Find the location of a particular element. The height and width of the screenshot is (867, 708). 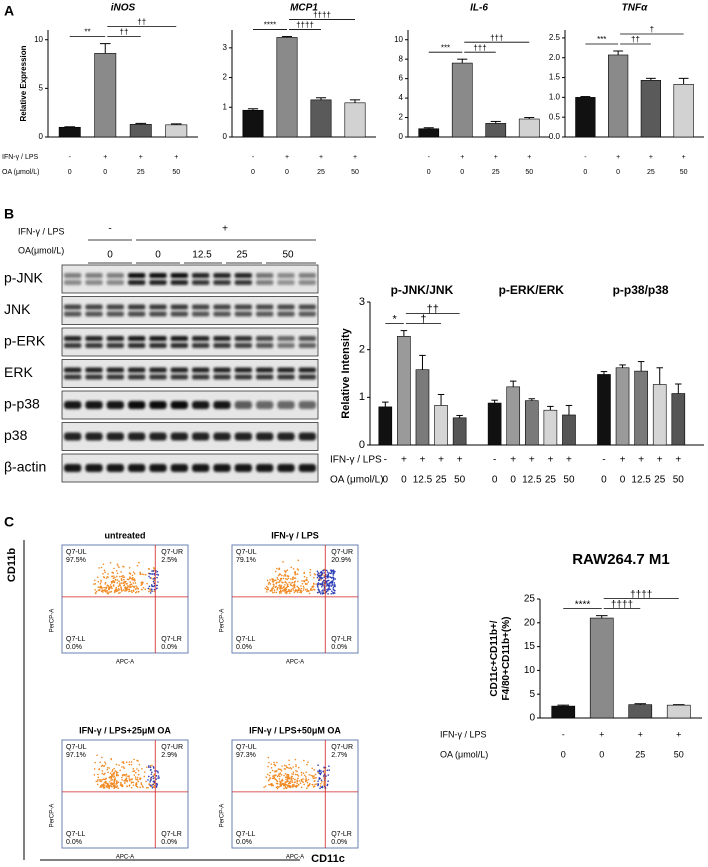

x-row-value: 25 is located at coordinates (441, 480).